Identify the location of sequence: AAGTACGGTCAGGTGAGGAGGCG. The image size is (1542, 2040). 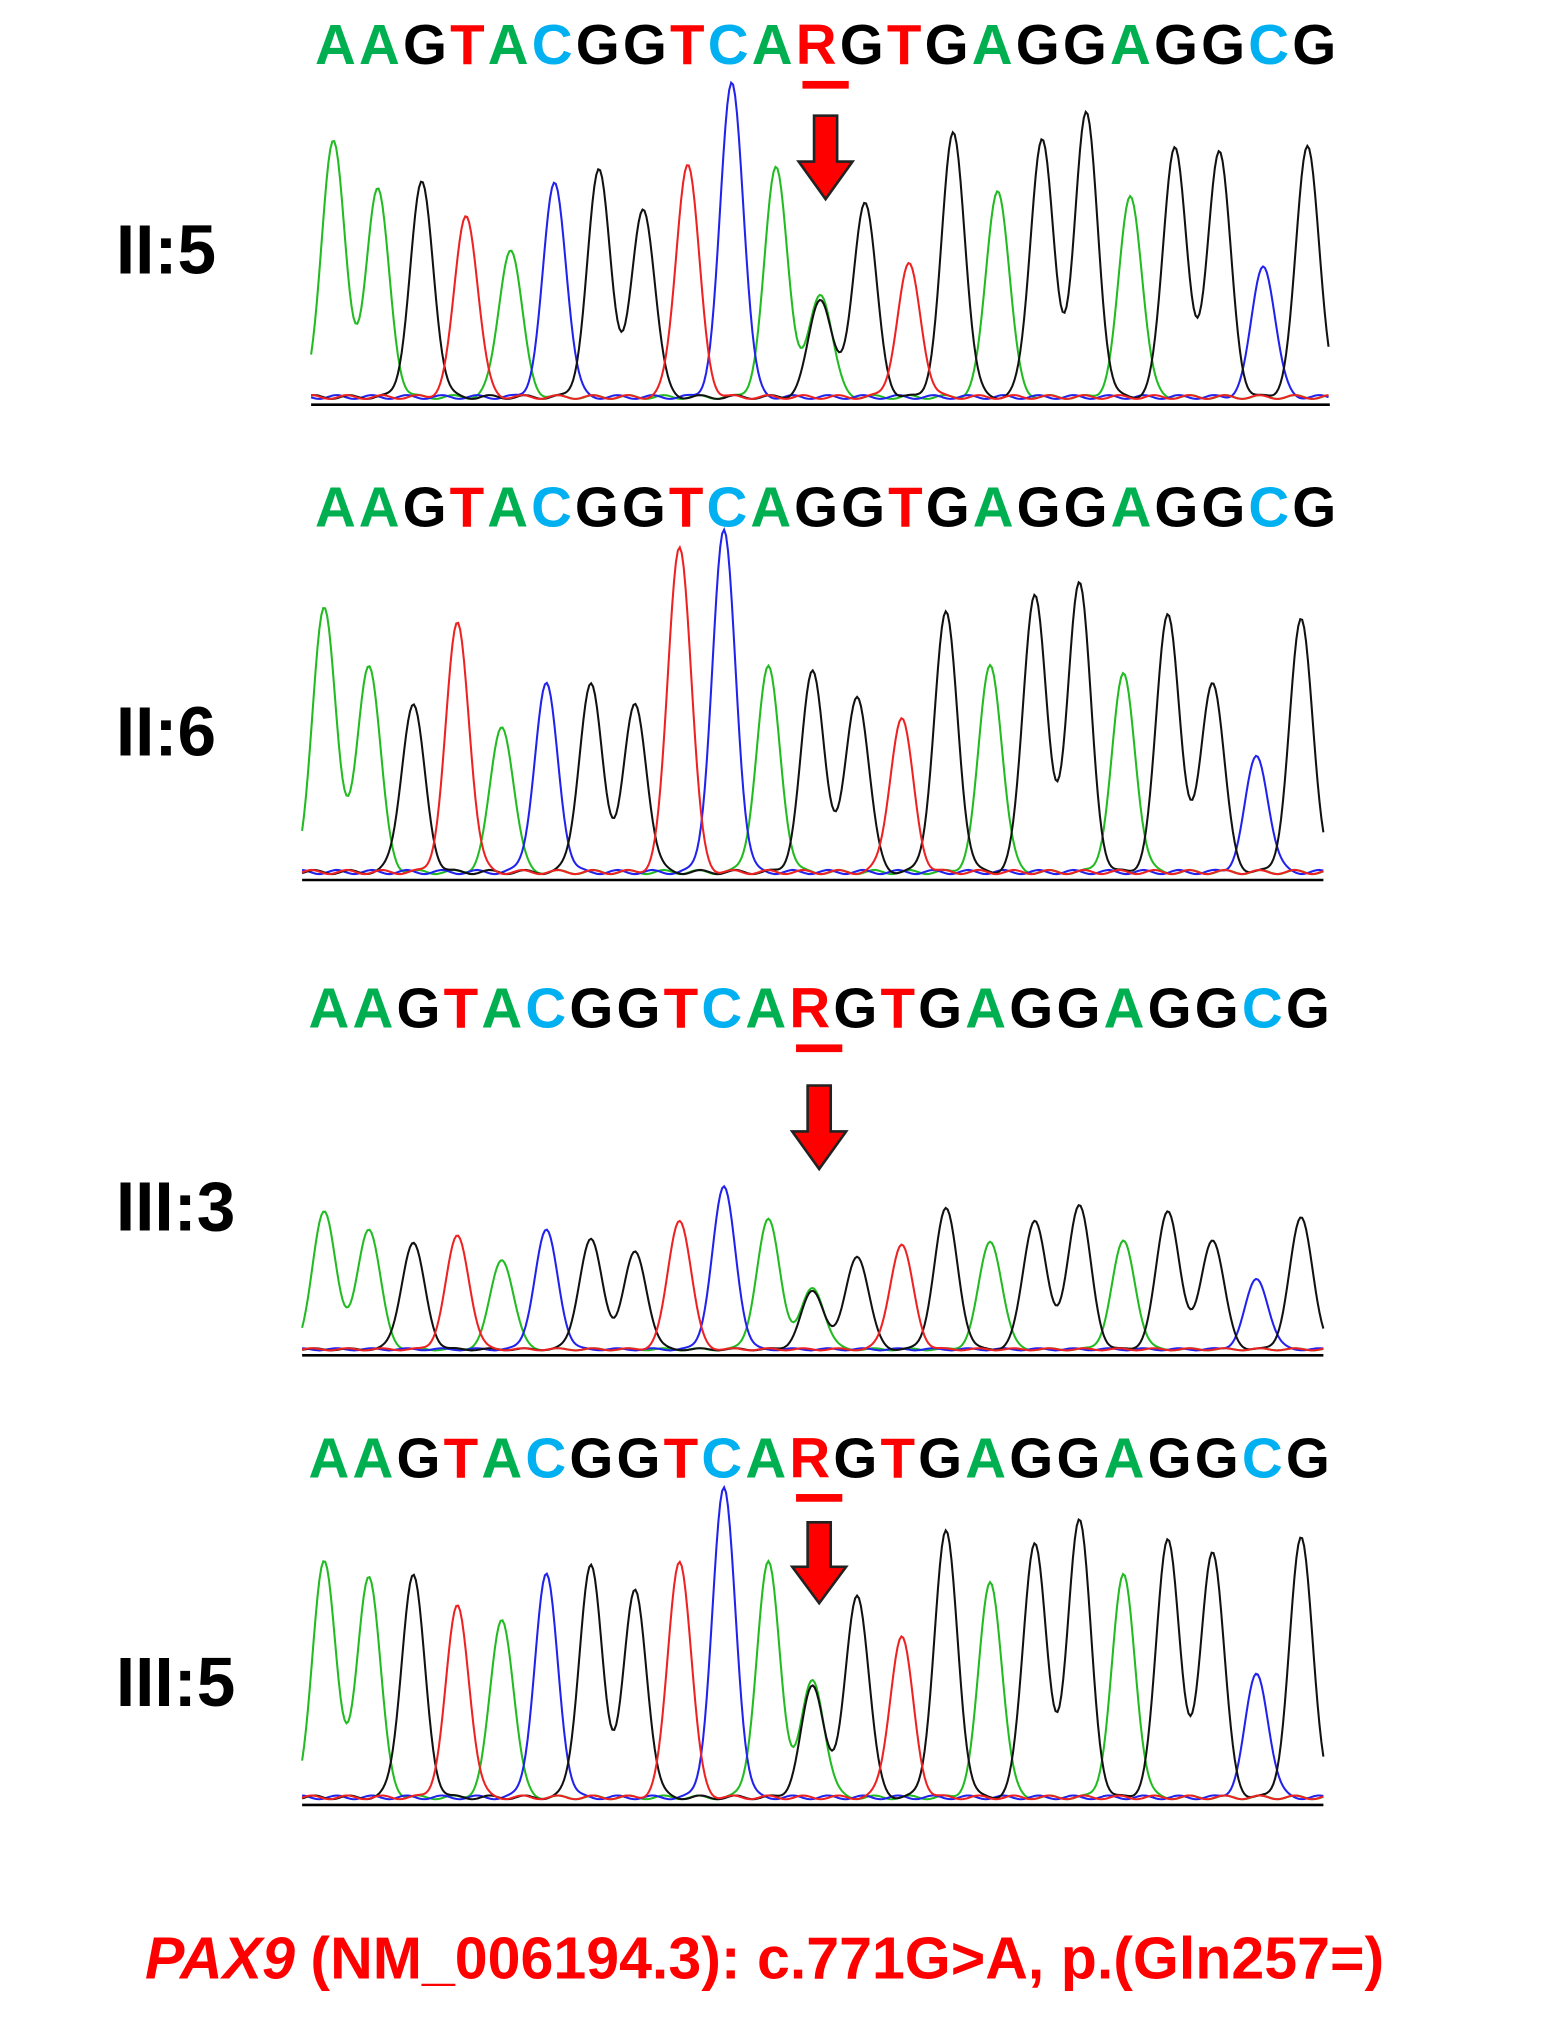
(825, 507).